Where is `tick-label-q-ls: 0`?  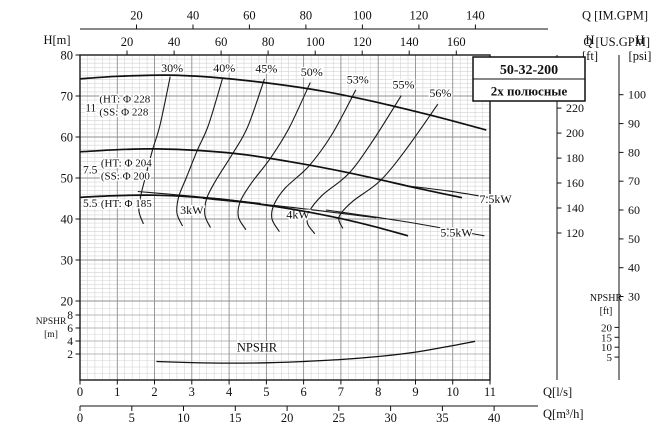 tick-label-q-ls: 0 is located at coordinates (80, 392).